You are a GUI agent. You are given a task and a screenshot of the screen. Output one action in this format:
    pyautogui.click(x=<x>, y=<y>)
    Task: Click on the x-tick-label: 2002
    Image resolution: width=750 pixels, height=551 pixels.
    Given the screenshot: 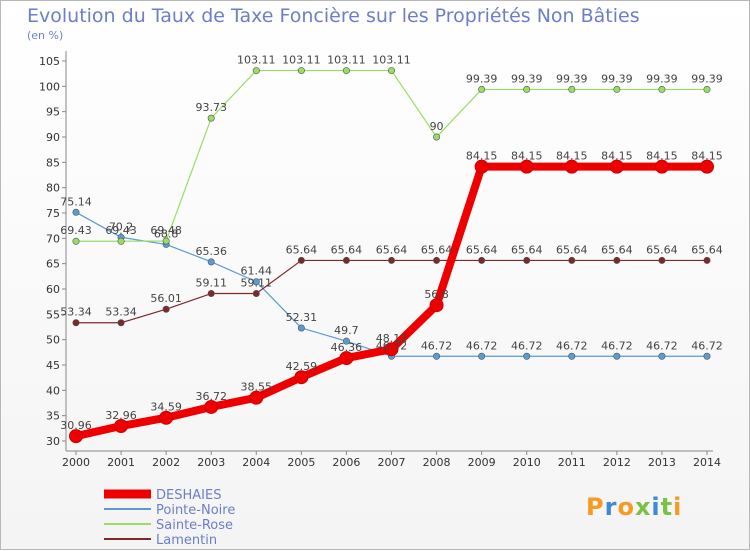 What is the action you would take?
    pyautogui.click(x=166, y=462)
    